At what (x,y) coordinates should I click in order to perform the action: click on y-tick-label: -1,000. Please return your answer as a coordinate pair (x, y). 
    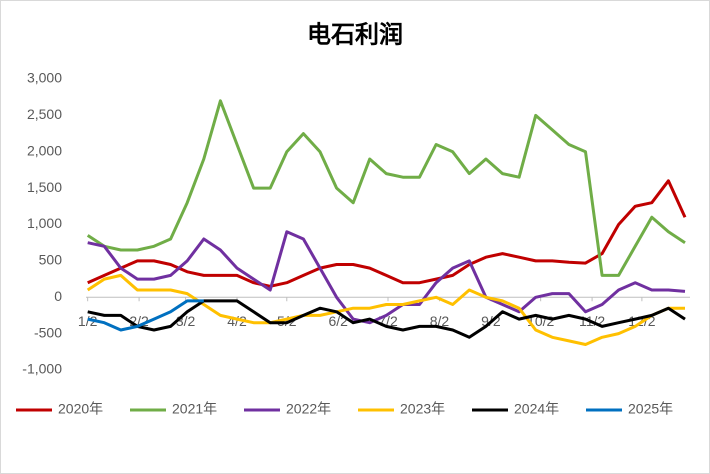
    Looking at the image, I should click on (42, 369).